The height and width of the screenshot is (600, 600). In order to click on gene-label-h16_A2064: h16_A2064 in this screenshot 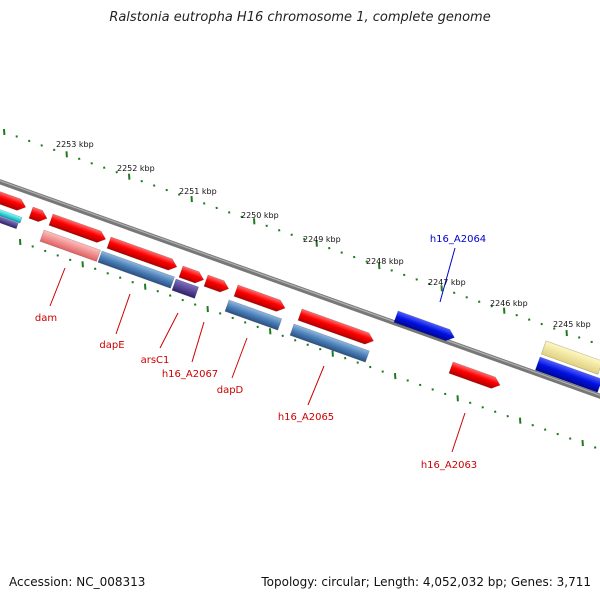, I will do `click(458, 239)`.